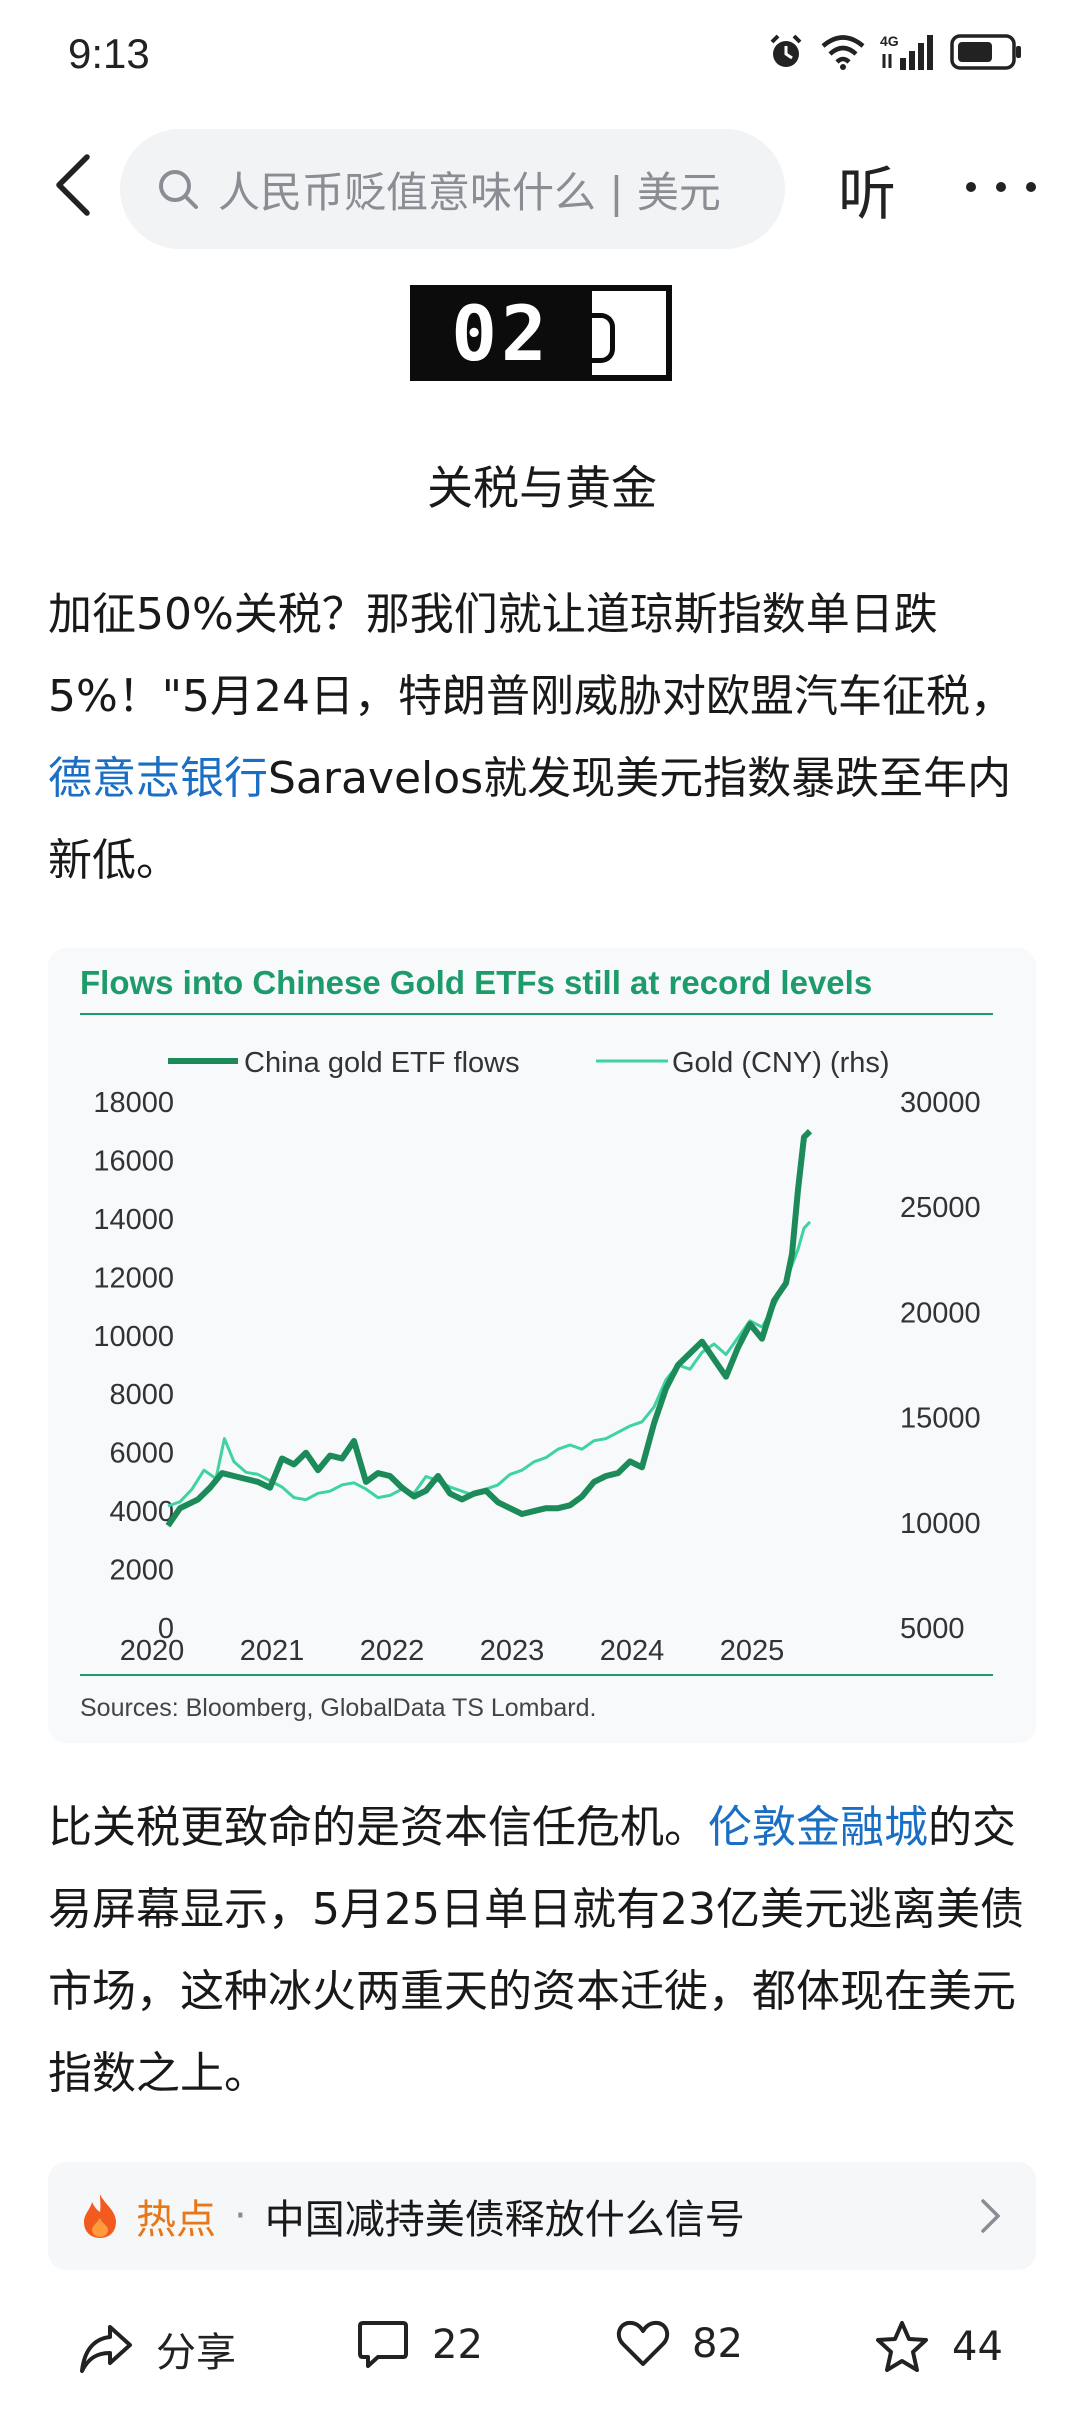 The width and height of the screenshot is (1084, 2412). What do you see at coordinates (501, 333) in the screenshot?
I see `section-number: 02` at bounding box center [501, 333].